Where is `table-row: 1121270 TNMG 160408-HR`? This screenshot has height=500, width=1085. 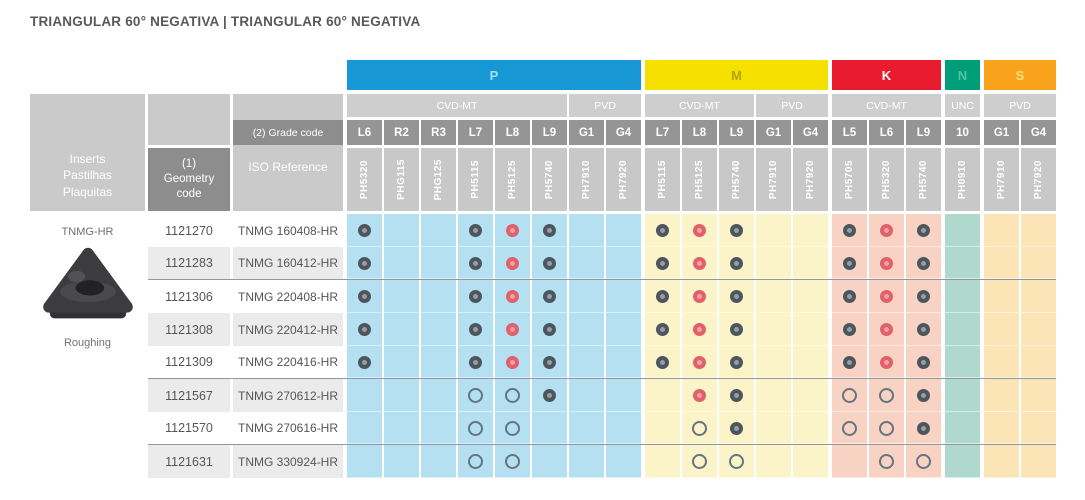 table-row: 1121270 TNMG 160408-HR is located at coordinates (602, 230).